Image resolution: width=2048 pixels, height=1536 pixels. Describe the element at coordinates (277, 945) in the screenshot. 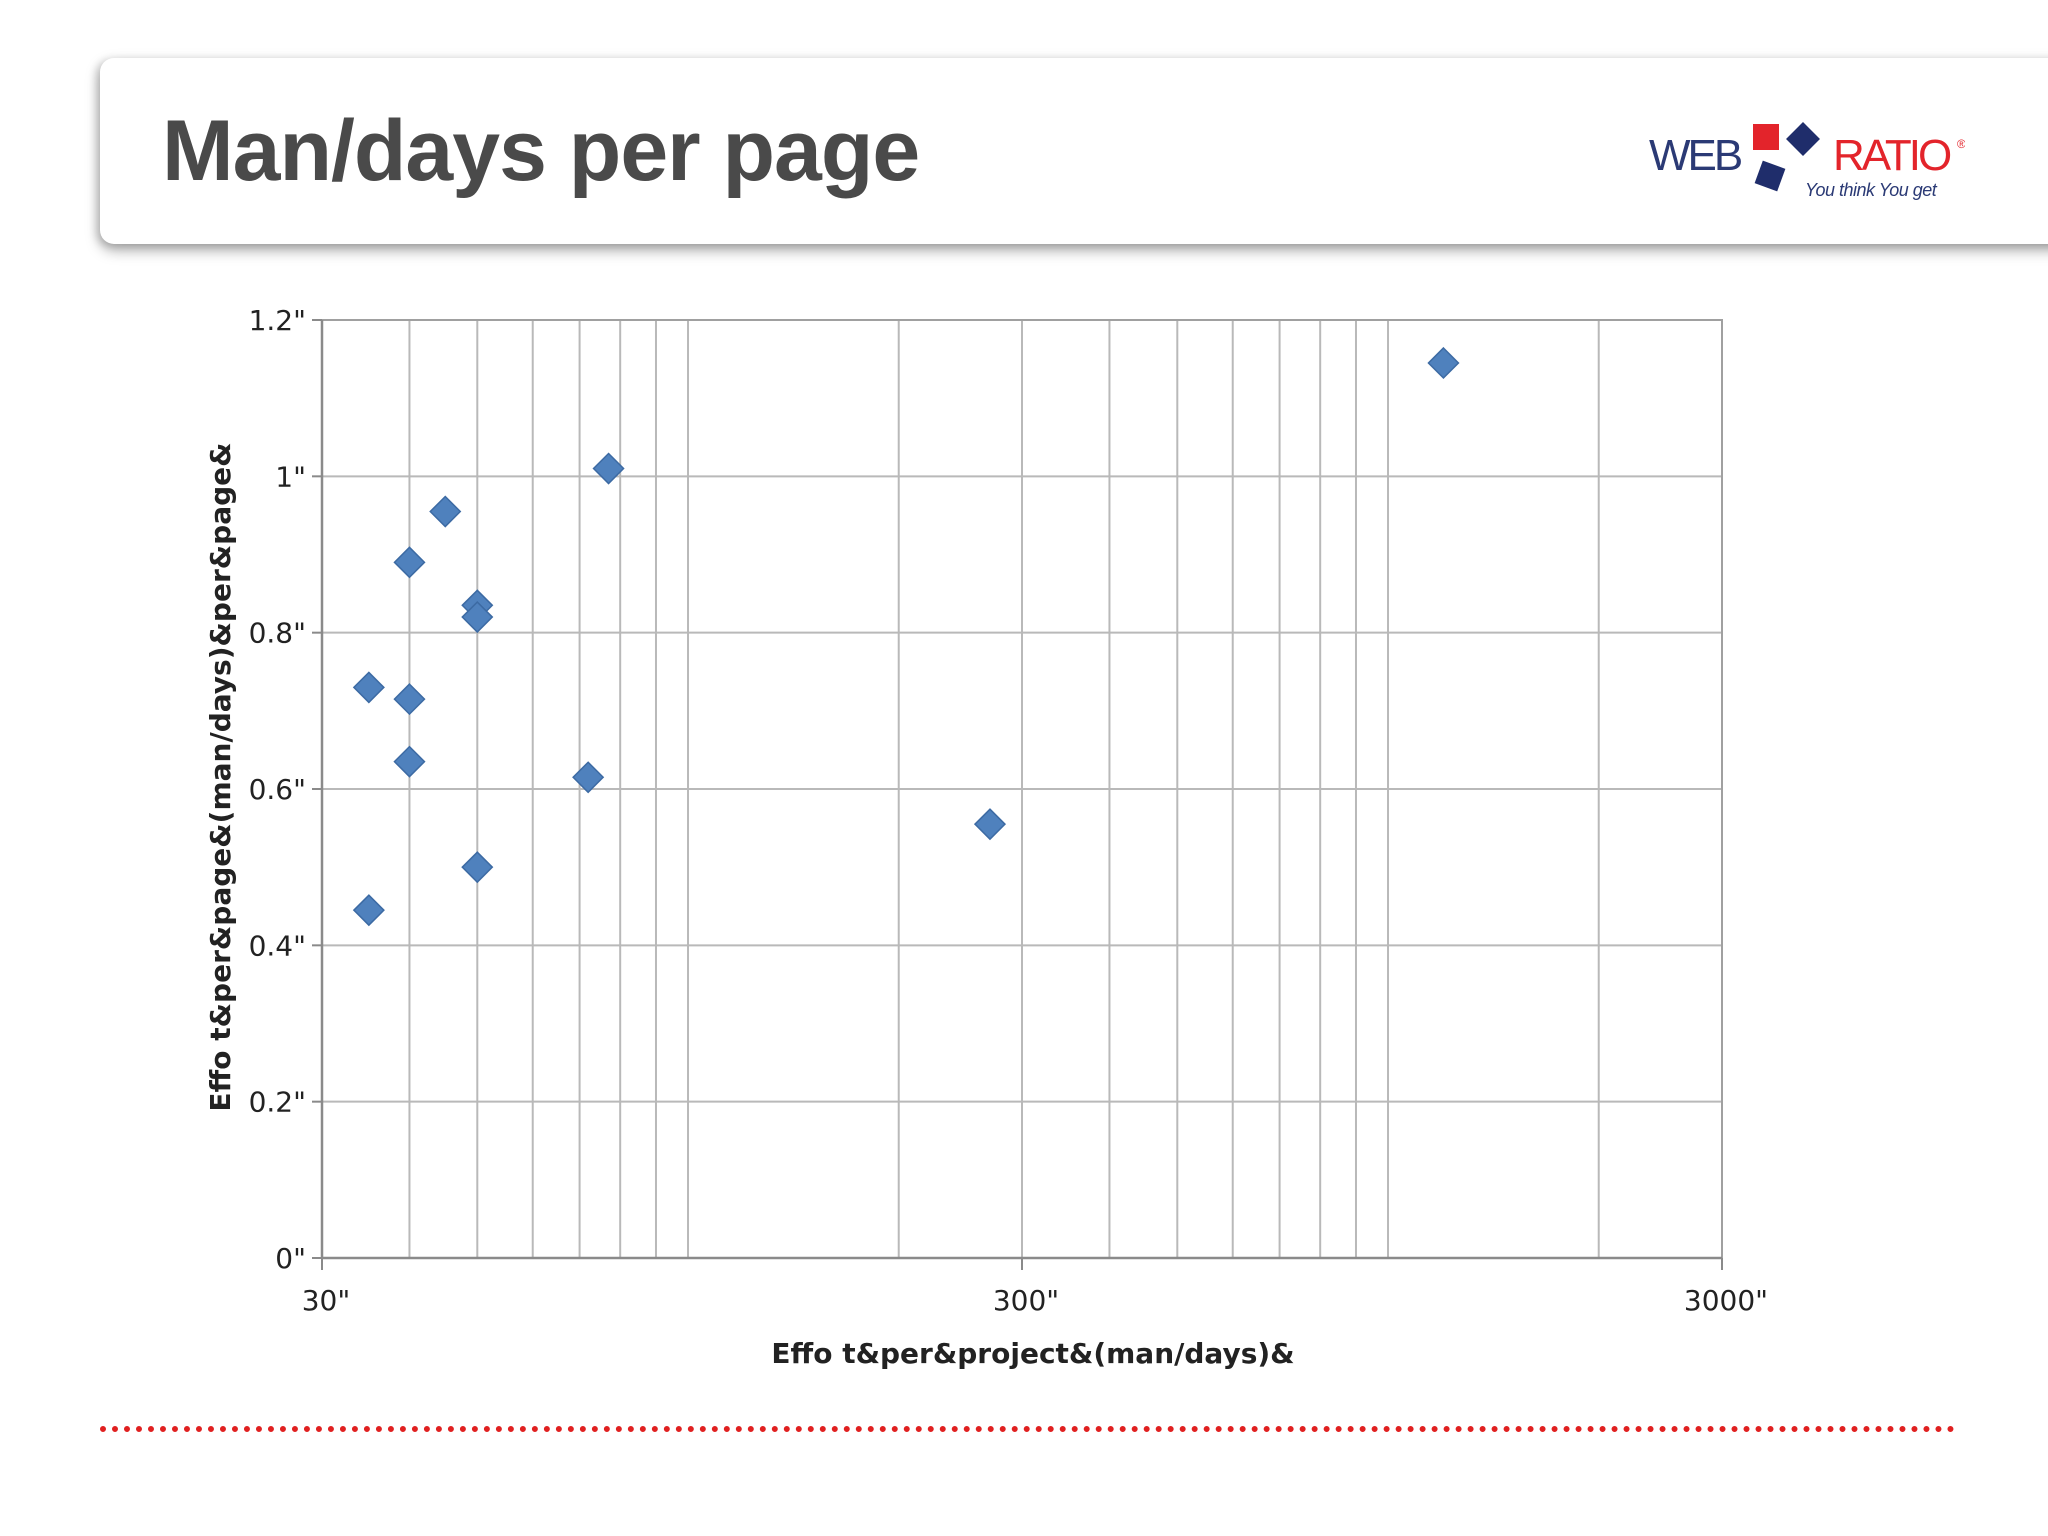

I see `y-tick-label: 0.4"` at that location.